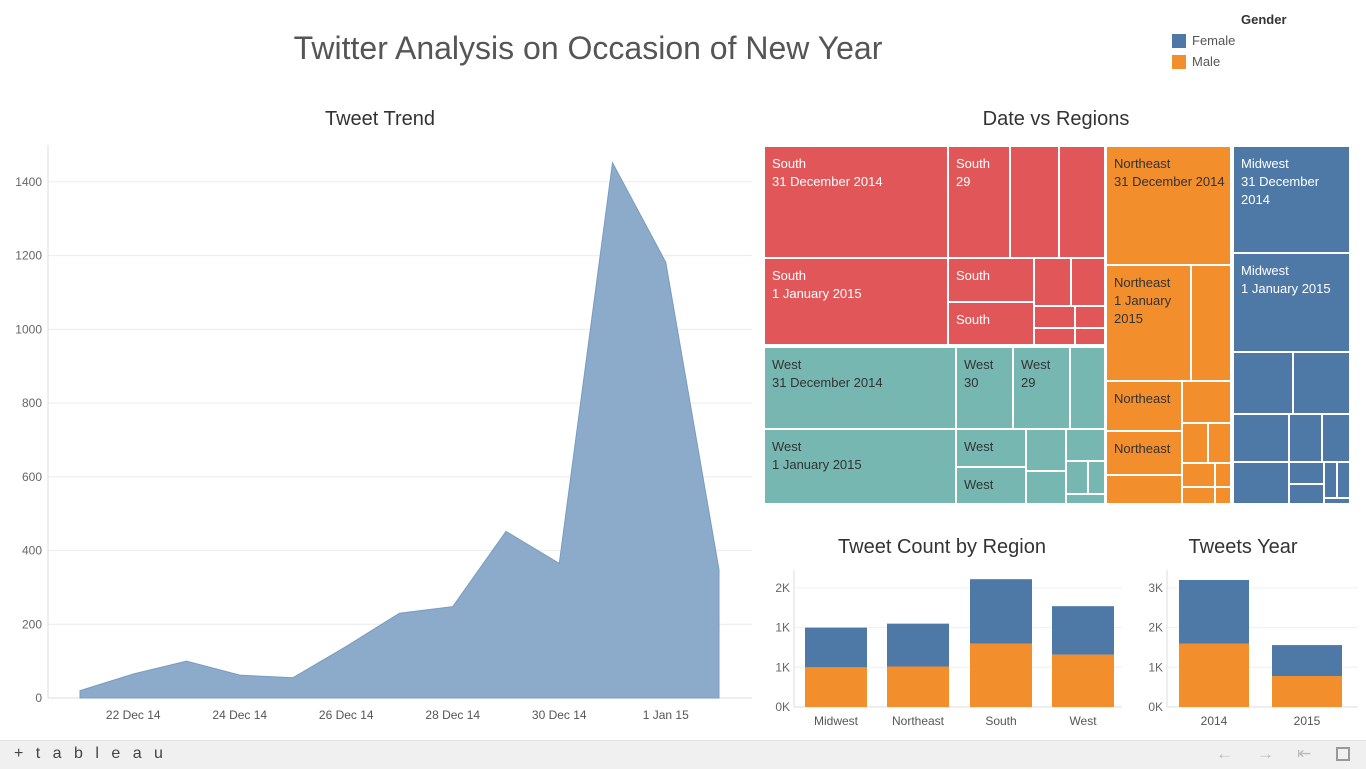  What do you see at coordinates (1168, 205) in the screenshot?
I see `treemap-cell-northeast-31-dec-2014: Northeast 31 December 2014` at bounding box center [1168, 205].